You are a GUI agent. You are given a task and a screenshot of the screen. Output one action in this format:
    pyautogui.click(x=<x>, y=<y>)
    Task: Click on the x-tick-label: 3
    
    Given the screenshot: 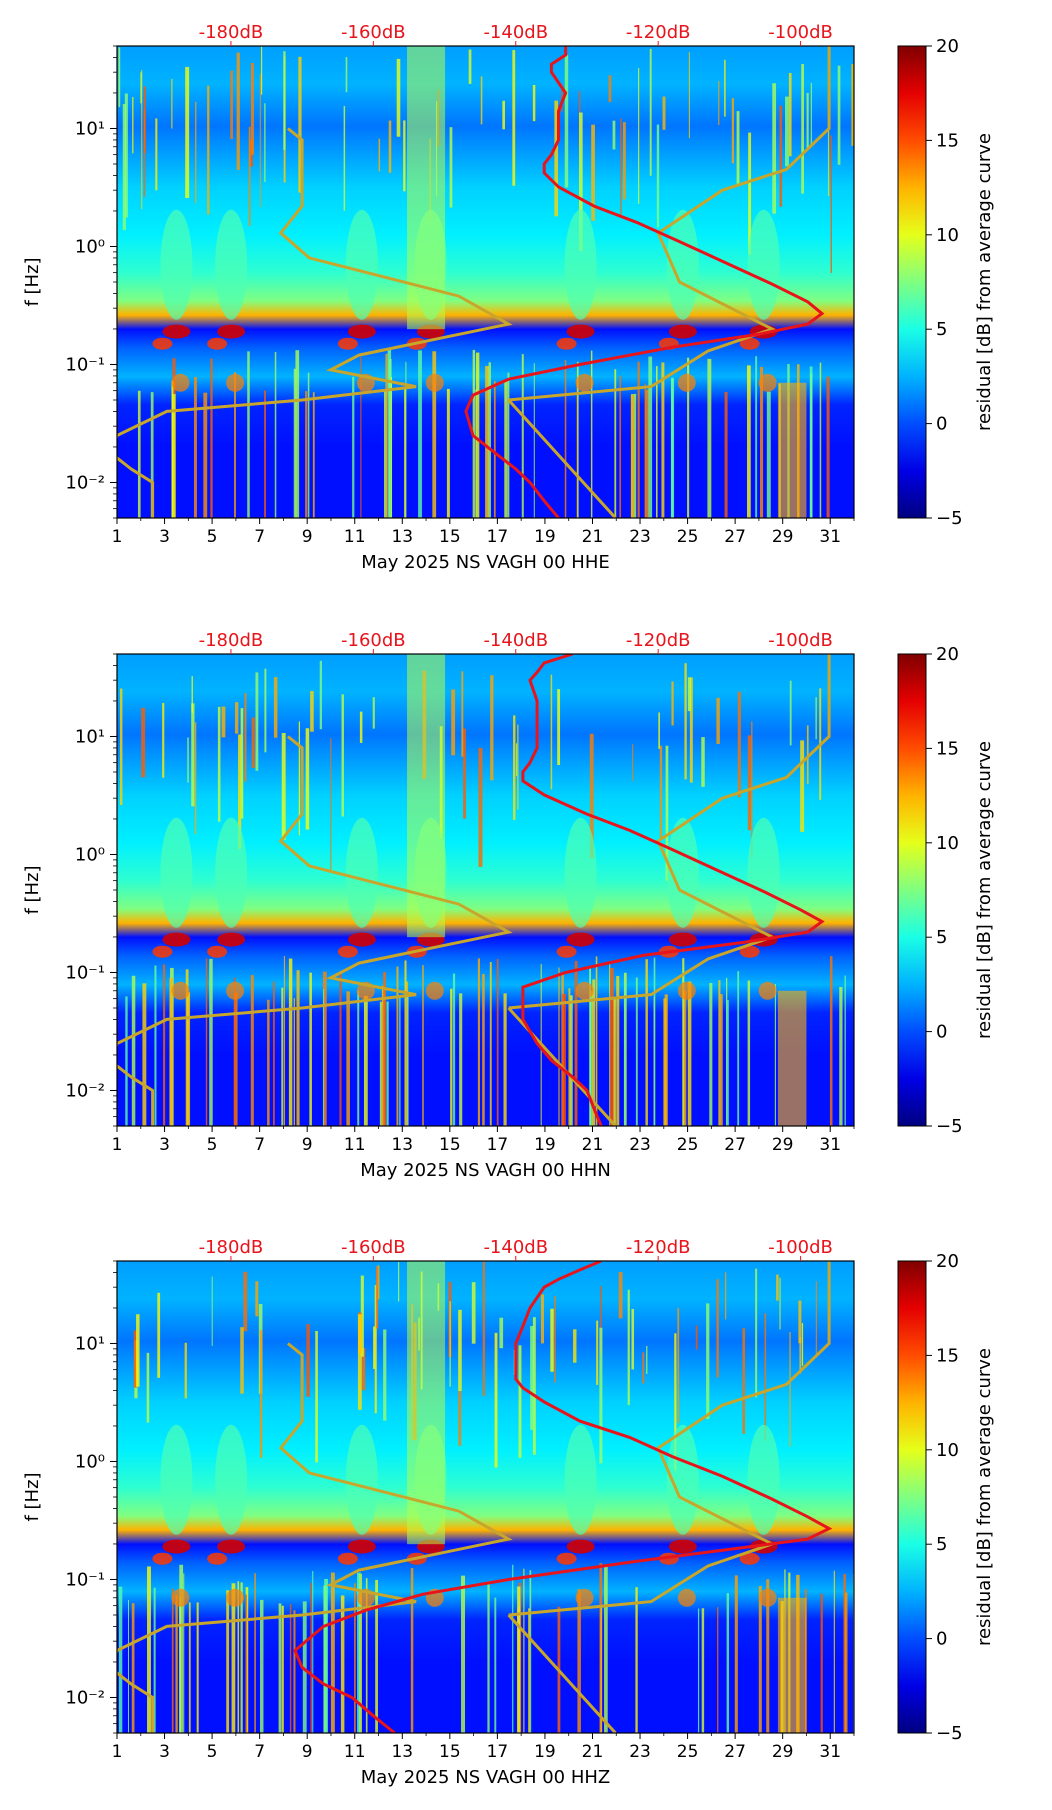 What is the action you would take?
    pyautogui.click(x=164, y=1752)
    